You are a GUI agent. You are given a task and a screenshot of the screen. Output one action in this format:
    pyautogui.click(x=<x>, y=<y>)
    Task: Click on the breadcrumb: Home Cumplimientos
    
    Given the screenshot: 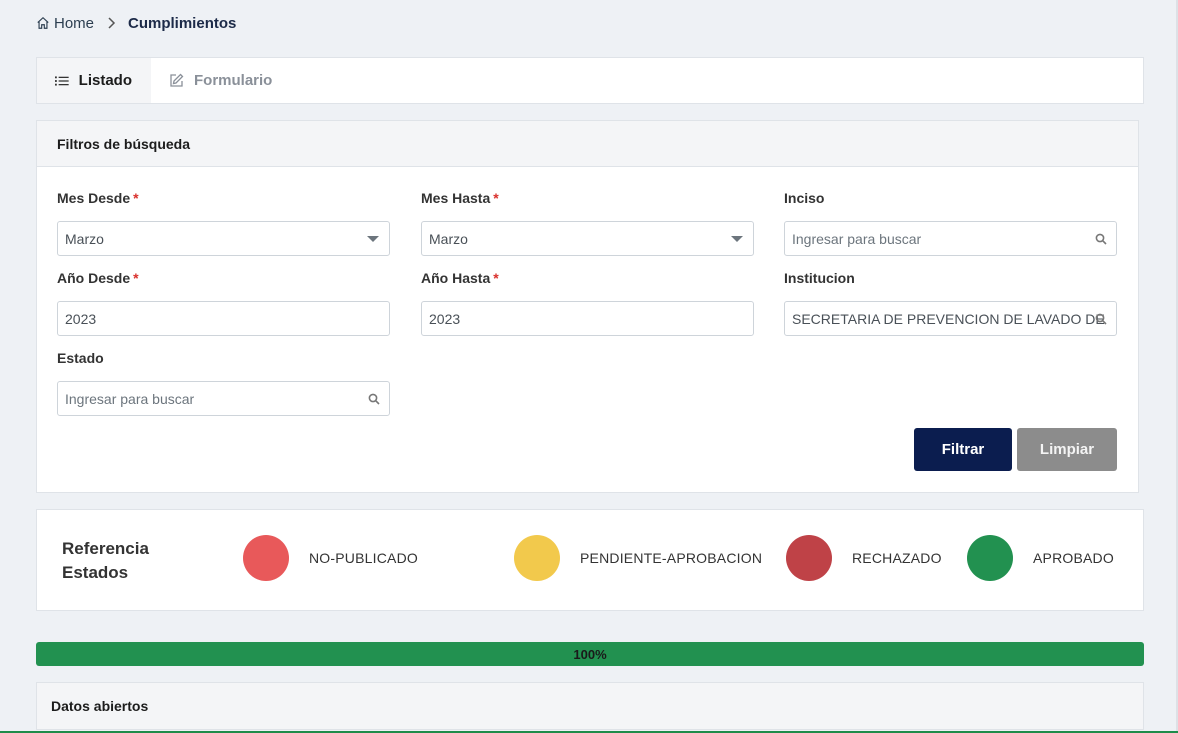 What is the action you would take?
    pyautogui.click(x=136, y=23)
    